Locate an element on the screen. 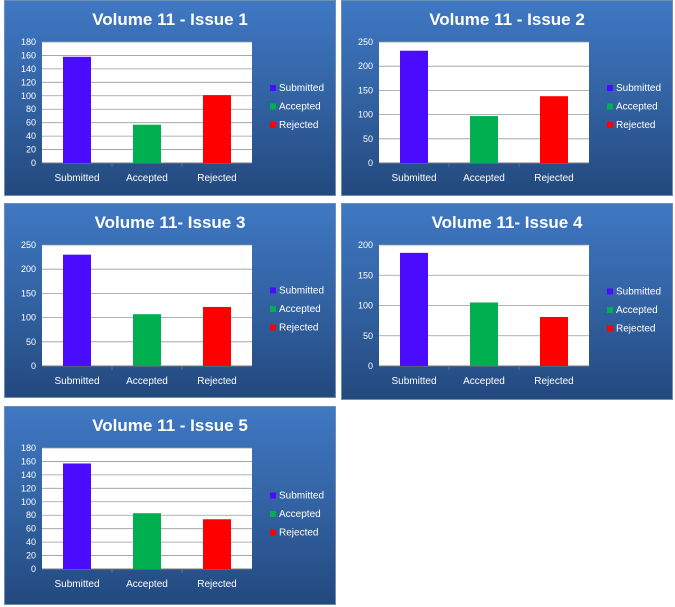  chart-title: Volume 11- Issue 4 is located at coordinates (507, 222).